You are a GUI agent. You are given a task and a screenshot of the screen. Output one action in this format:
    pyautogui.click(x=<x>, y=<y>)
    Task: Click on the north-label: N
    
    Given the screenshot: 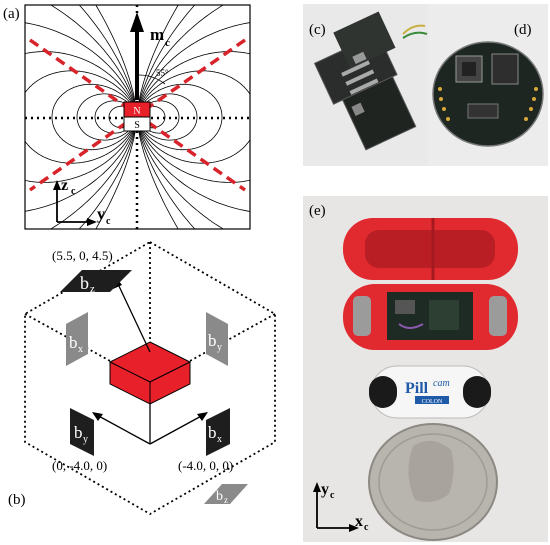 What is the action you would take?
    pyautogui.click(x=136, y=111)
    